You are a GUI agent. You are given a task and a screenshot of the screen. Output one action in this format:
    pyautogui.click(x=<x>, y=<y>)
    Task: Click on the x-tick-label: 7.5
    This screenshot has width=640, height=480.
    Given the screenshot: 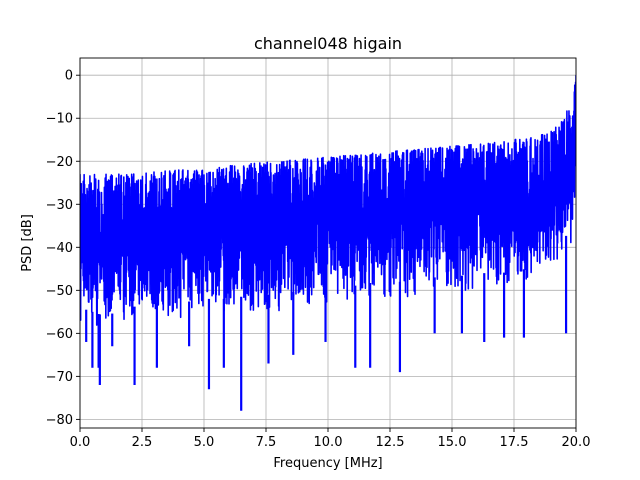 What is the action you would take?
    pyautogui.click(x=266, y=442)
    